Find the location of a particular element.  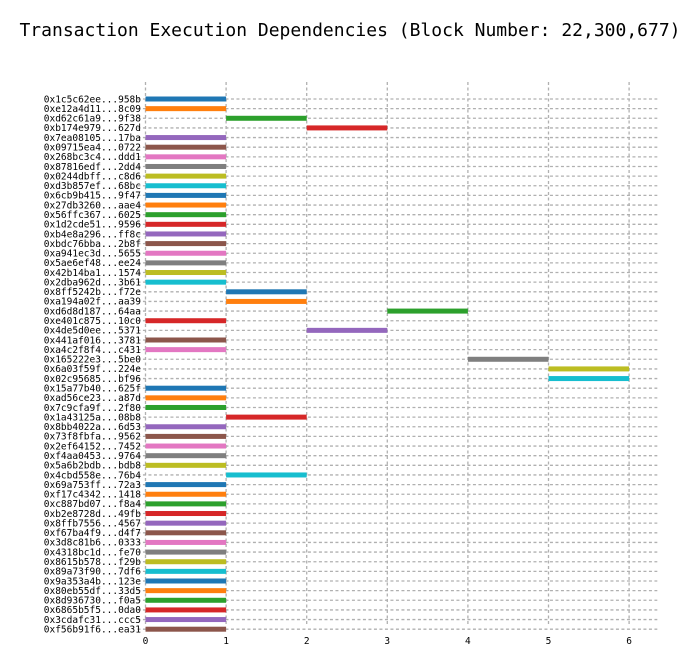

y-tick-label: 0x8615b578...f29b is located at coordinates (93, 562).